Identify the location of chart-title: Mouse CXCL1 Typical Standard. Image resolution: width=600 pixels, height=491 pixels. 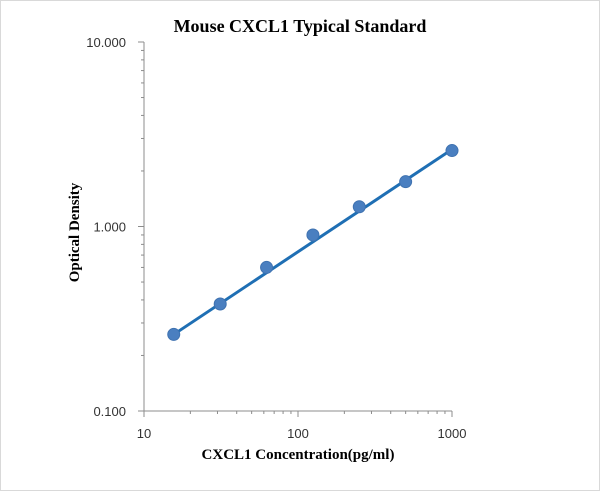
(300, 26).